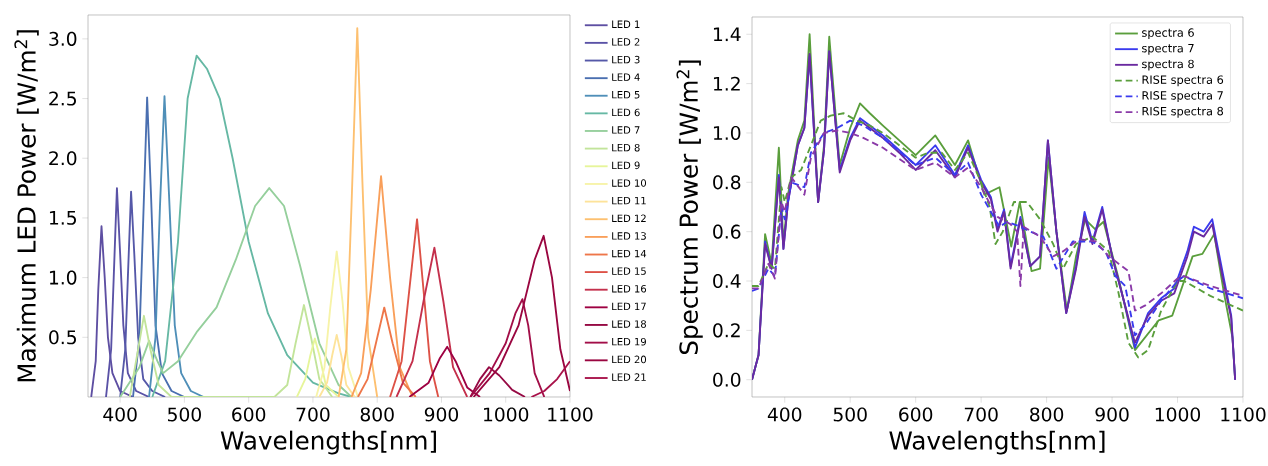 This screenshot has width=1268, height=466. I want to click on legend-label: RISE spectra 7, so click(1182, 96).